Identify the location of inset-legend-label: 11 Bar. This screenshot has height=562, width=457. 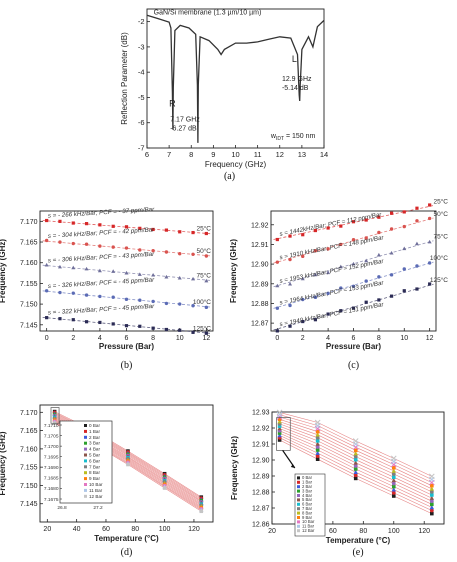
(96, 490).